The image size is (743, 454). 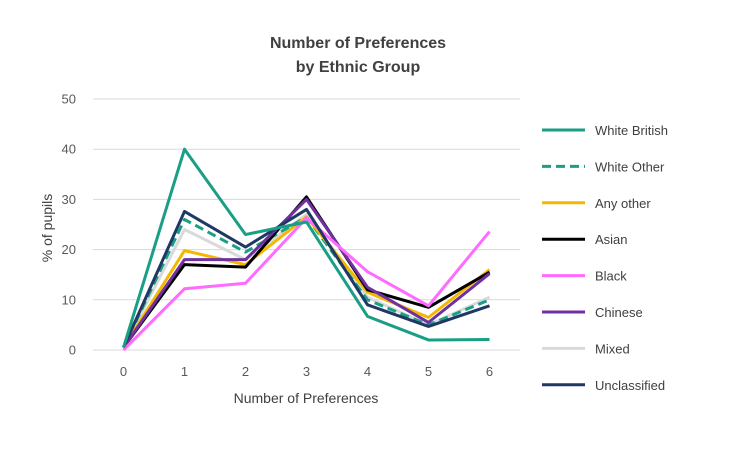 I want to click on x-tick-label: 1, so click(x=184, y=371).